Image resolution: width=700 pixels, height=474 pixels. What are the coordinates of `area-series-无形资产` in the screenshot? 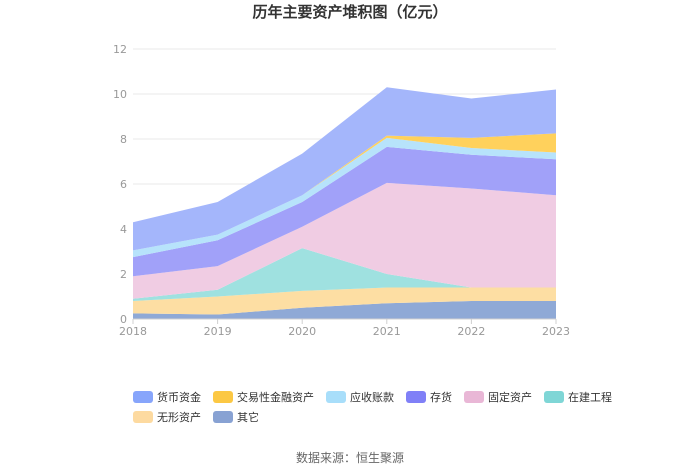 It's located at (344, 301).